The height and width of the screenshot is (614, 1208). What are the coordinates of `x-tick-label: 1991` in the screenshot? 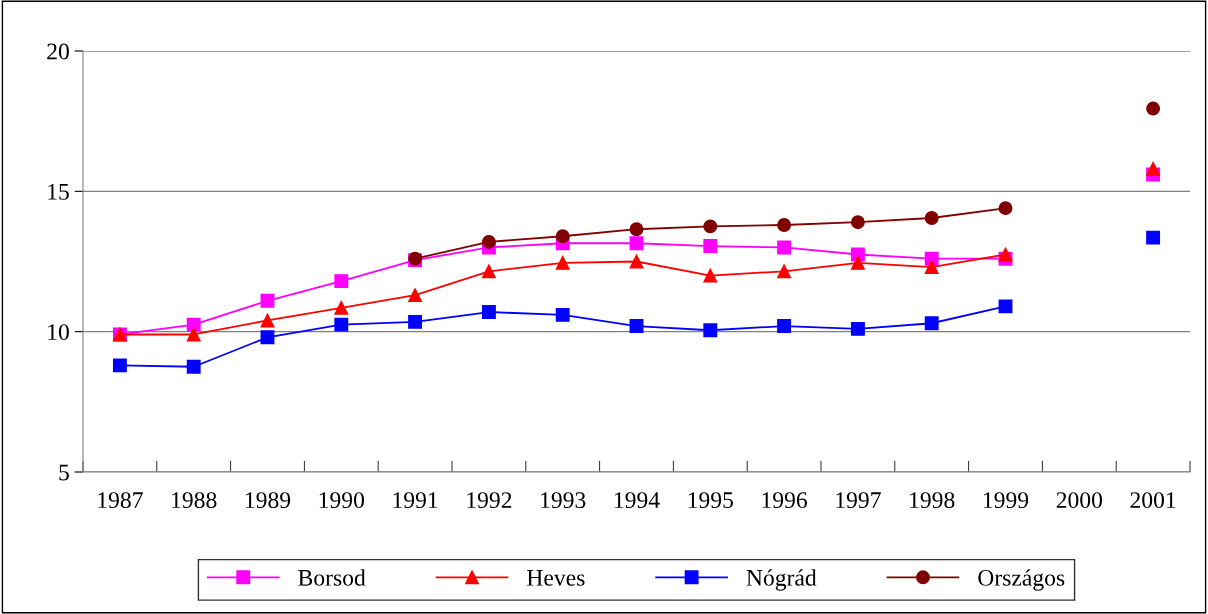 It's located at (415, 500).